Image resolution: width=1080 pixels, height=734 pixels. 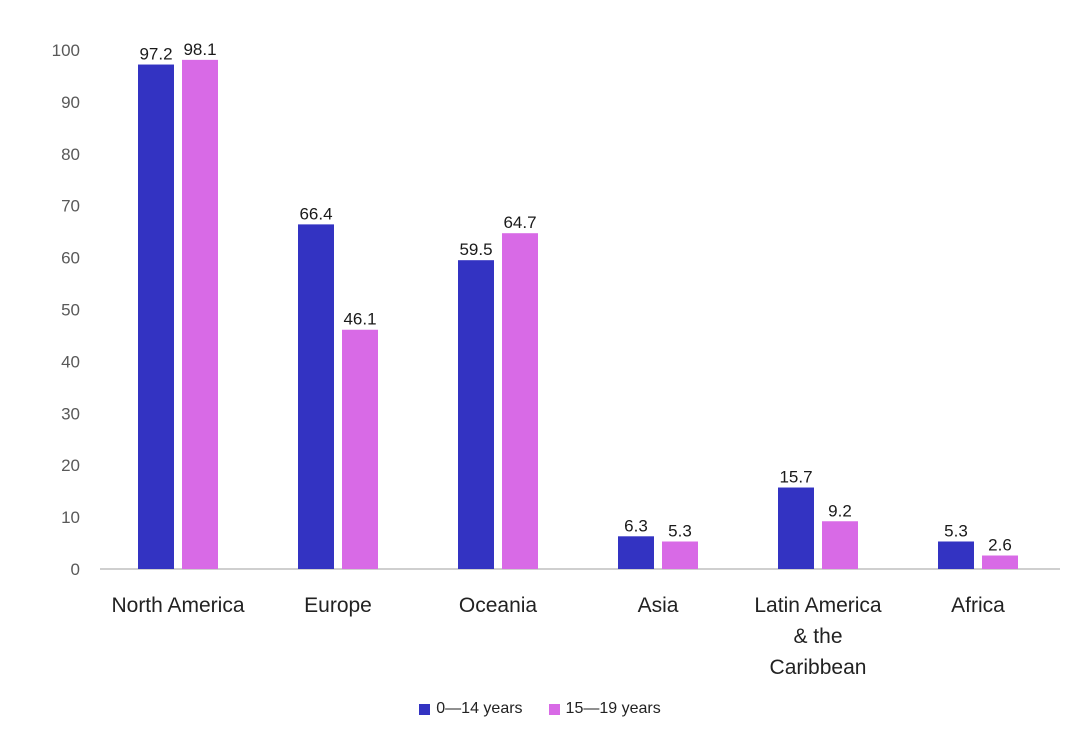 What do you see at coordinates (613, 708) in the screenshot?
I see `legend-label-series-2: 15—19 years` at bounding box center [613, 708].